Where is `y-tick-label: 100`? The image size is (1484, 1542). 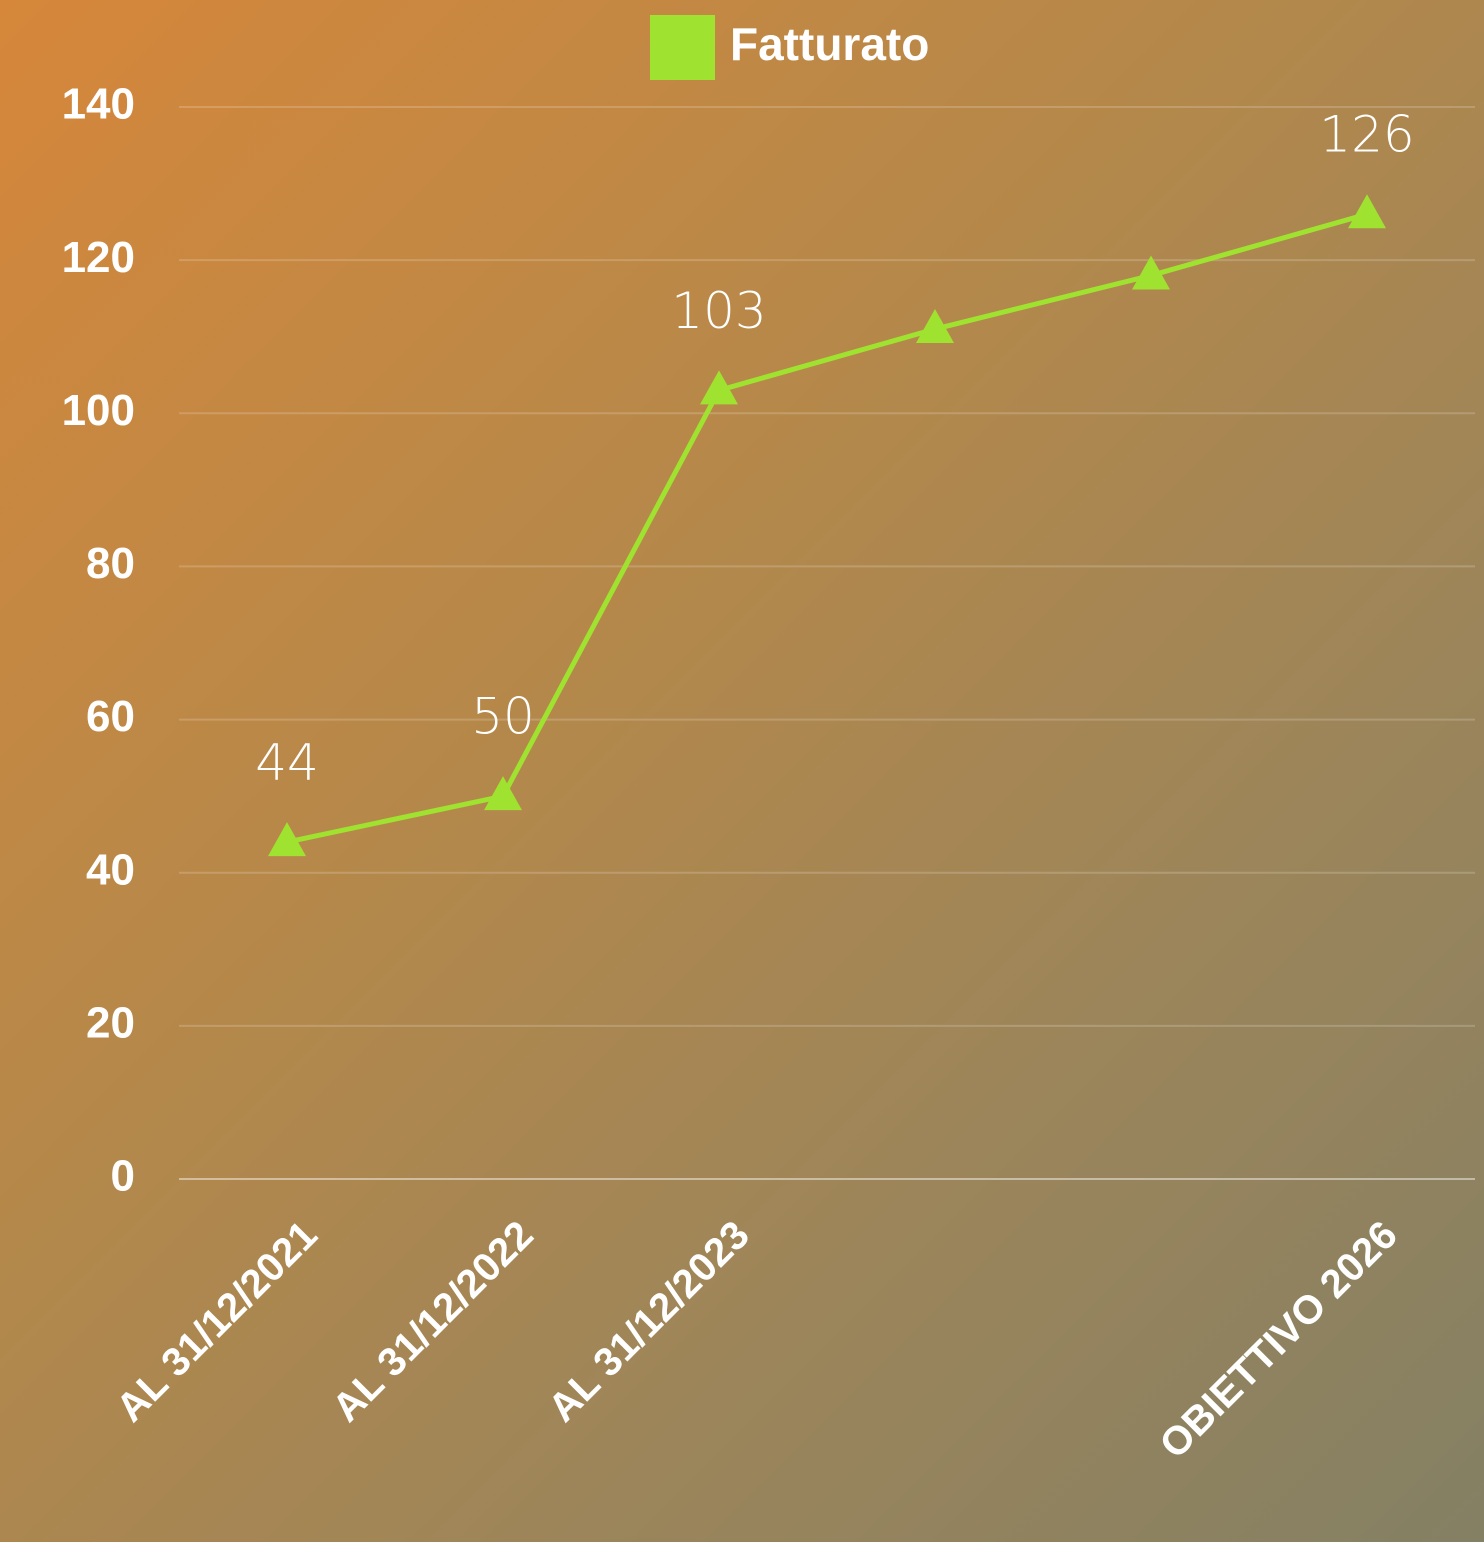 y-tick-label: 100 is located at coordinates (98, 410).